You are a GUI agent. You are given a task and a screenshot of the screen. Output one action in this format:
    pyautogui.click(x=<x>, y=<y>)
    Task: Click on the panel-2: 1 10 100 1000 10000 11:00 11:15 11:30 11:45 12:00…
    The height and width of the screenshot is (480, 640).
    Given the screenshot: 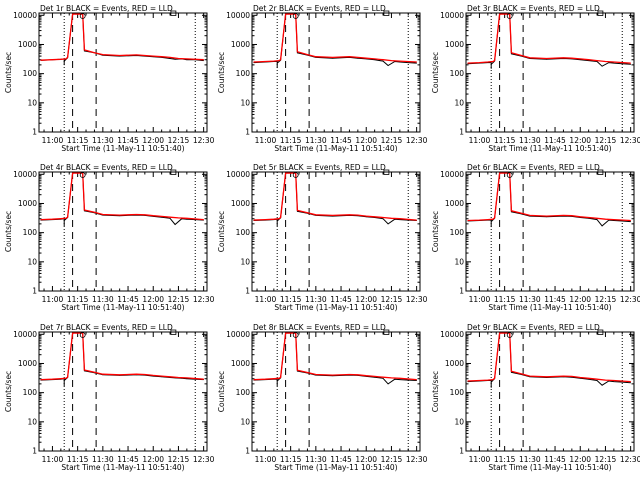 What is the action you would take?
    pyautogui.click(x=322, y=78)
    